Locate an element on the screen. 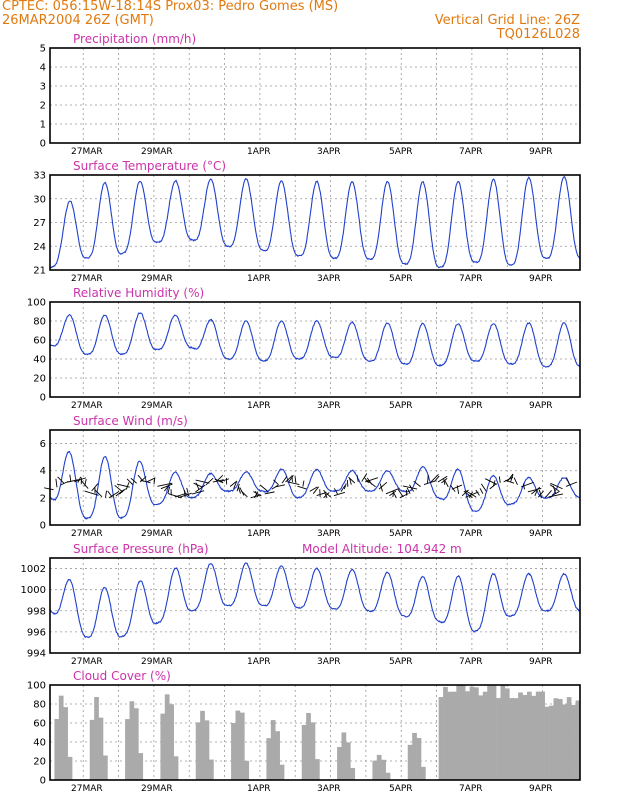  y-tick-label: 996 is located at coordinates (36, 632).